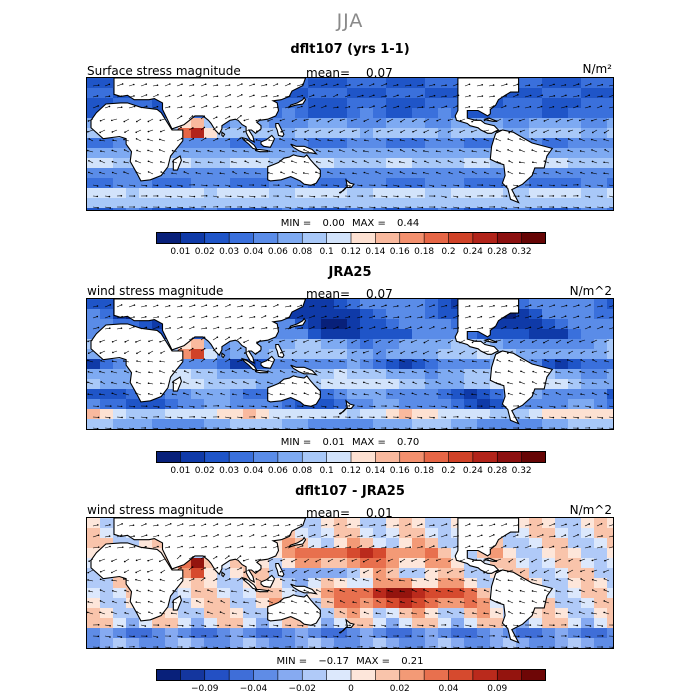  Describe the element at coordinates (339, 675) in the screenshot. I see `colorbar-swatch` at that location.